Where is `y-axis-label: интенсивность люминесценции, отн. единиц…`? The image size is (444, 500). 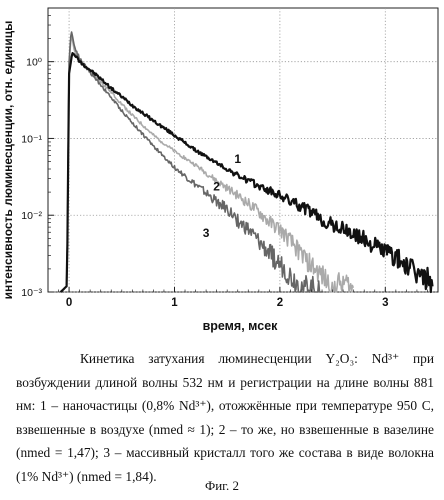 y-axis-label: интенсивность люминесценции, отн. единиц… is located at coordinates (8, 160).